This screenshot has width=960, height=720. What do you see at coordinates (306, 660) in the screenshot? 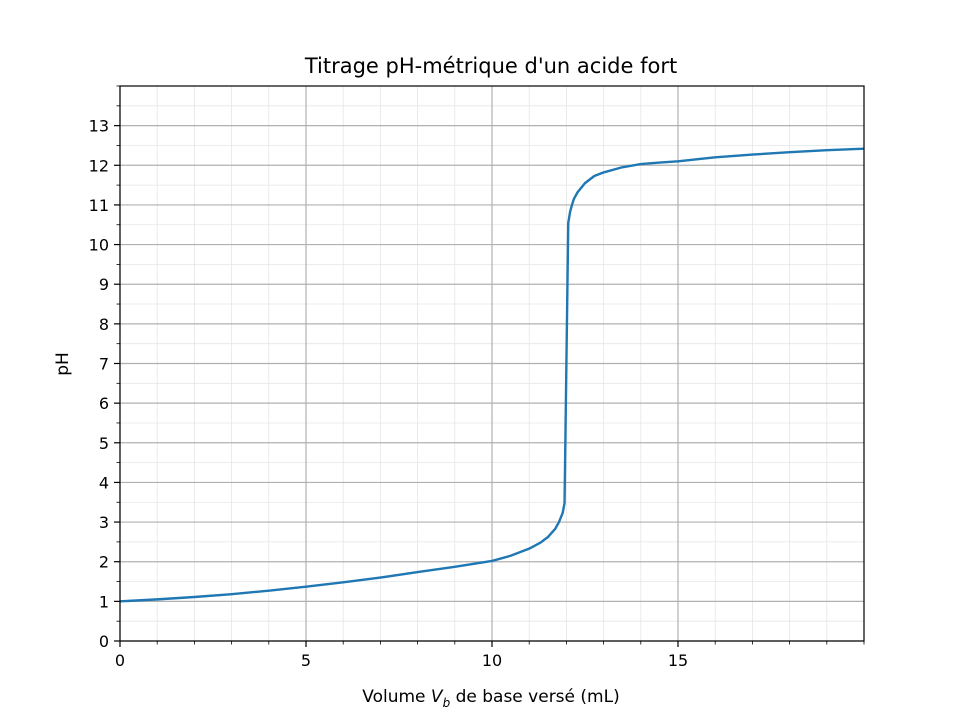
I see `x-tick-label: 5` at bounding box center [306, 660].